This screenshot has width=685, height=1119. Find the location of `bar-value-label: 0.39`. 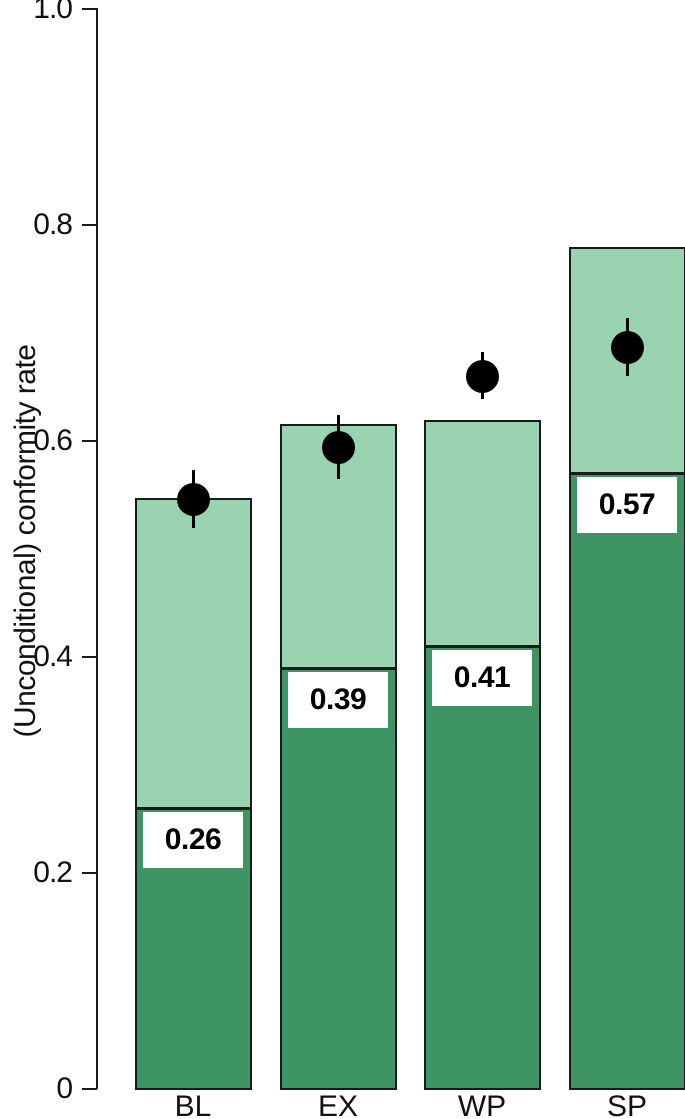

bar-value-label: 0.39 is located at coordinates (338, 699).